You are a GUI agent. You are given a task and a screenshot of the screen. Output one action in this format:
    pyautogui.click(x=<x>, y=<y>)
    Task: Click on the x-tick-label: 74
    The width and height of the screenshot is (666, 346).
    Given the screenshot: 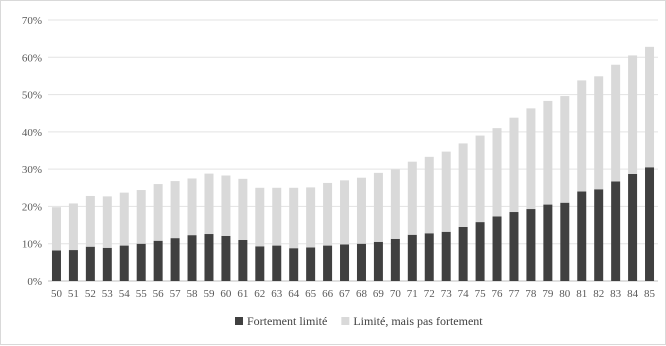 What is the action you would take?
    pyautogui.click(x=464, y=294)
    